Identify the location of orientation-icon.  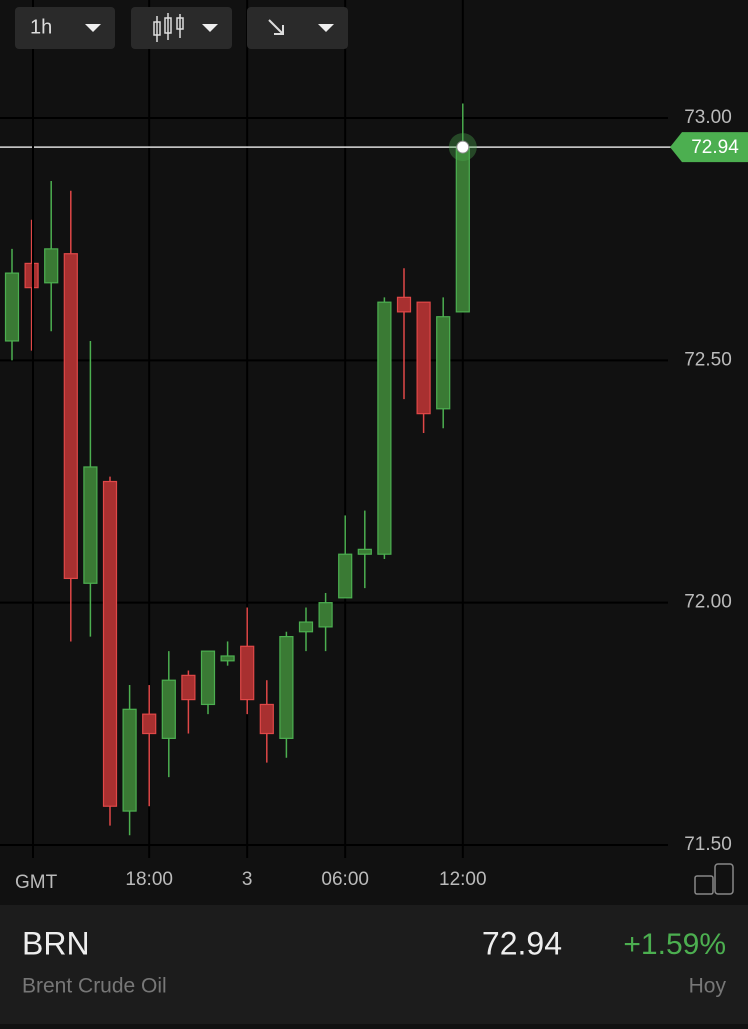
(714, 879).